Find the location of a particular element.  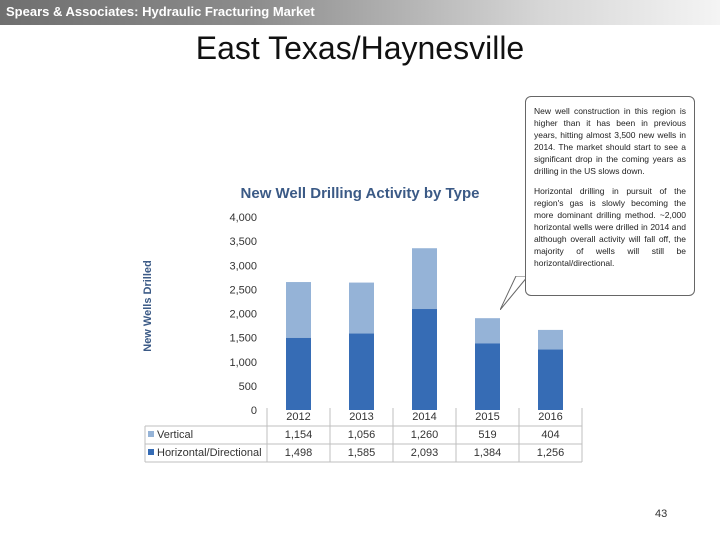

y-tick-label: 4,000 is located at coordinates (243, 218).